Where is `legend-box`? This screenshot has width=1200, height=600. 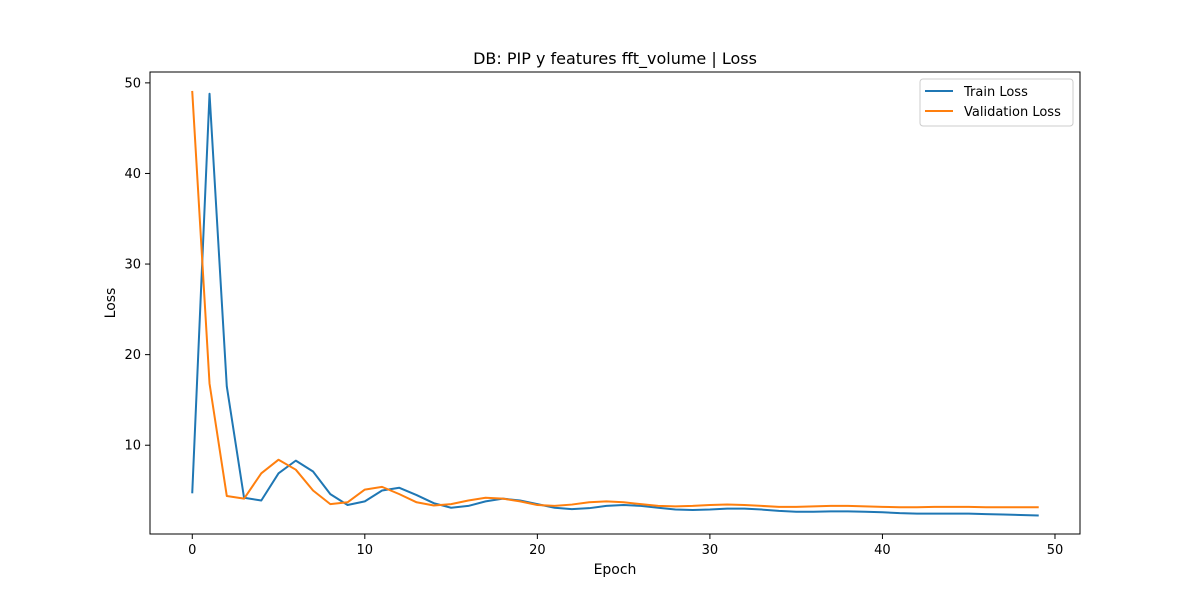
legend-box is located at coordinates (996, 102).